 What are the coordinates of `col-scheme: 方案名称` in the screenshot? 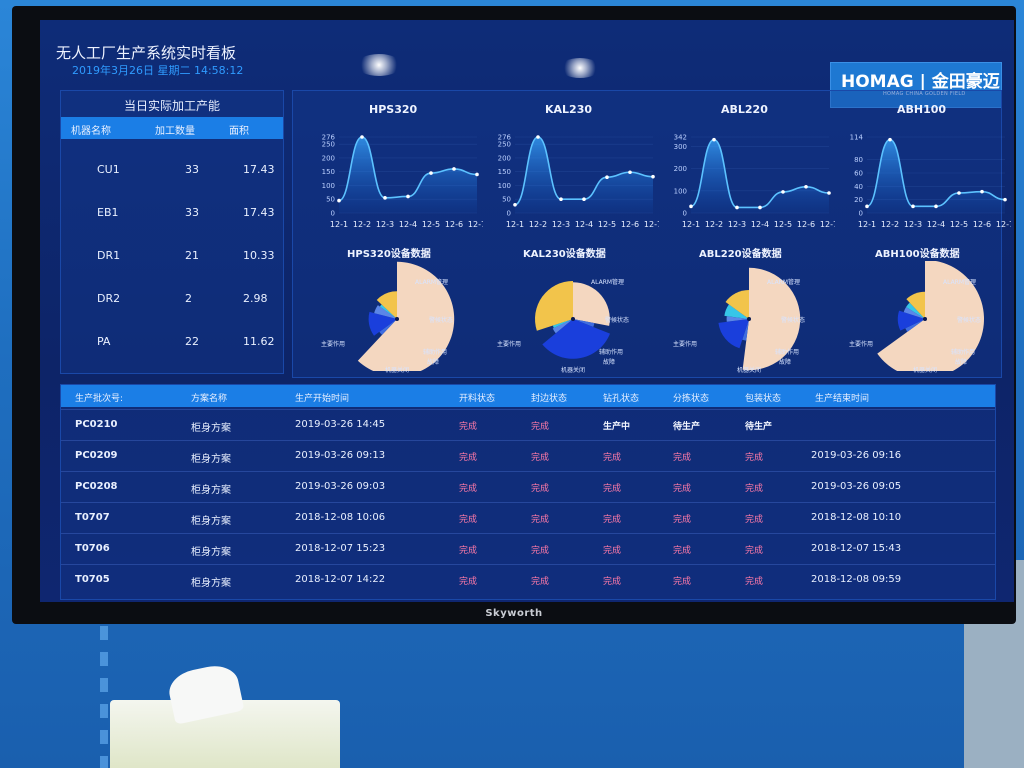 It's located at (209, 399).